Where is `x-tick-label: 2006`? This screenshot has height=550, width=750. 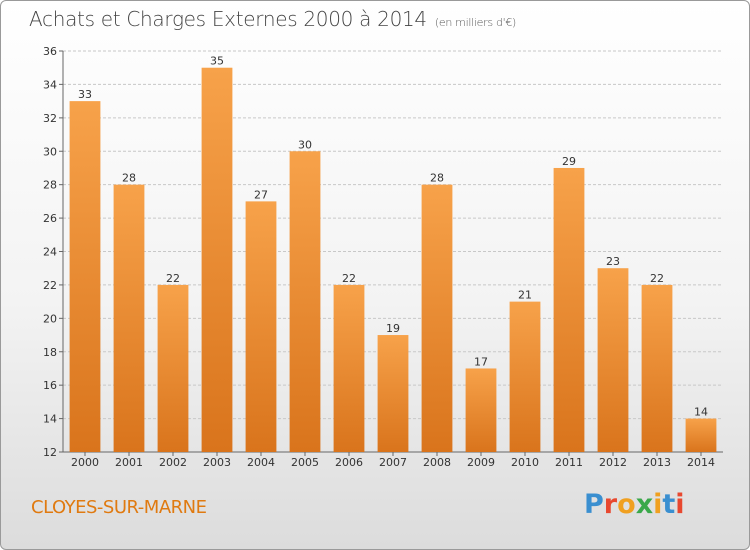 x-tick-label: 2006 is located at coordinates (349, 462).